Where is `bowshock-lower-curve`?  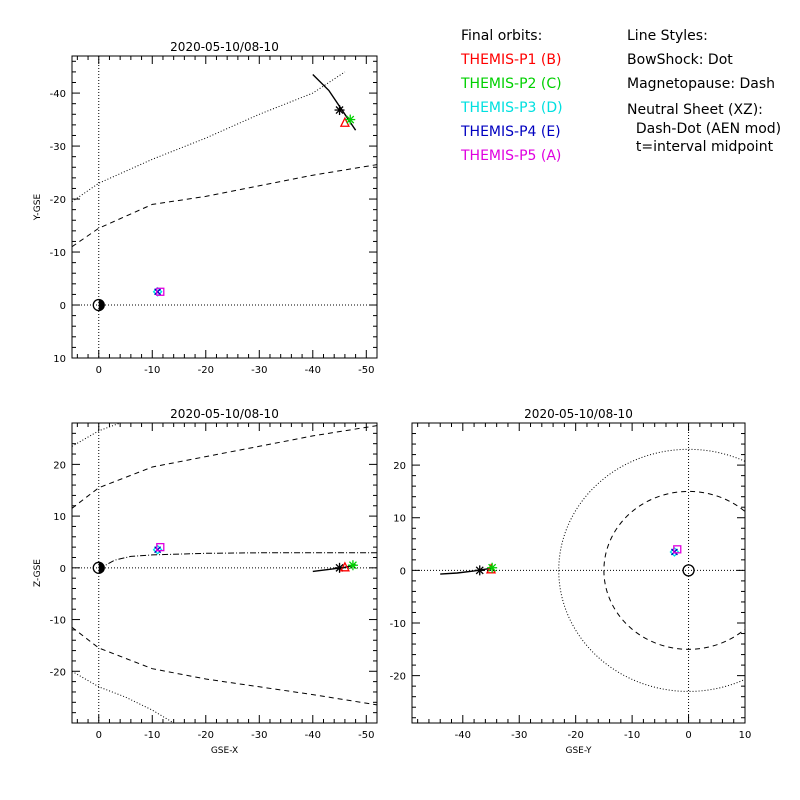 bowshock-lower-curve is located at coordinates (123, 696).